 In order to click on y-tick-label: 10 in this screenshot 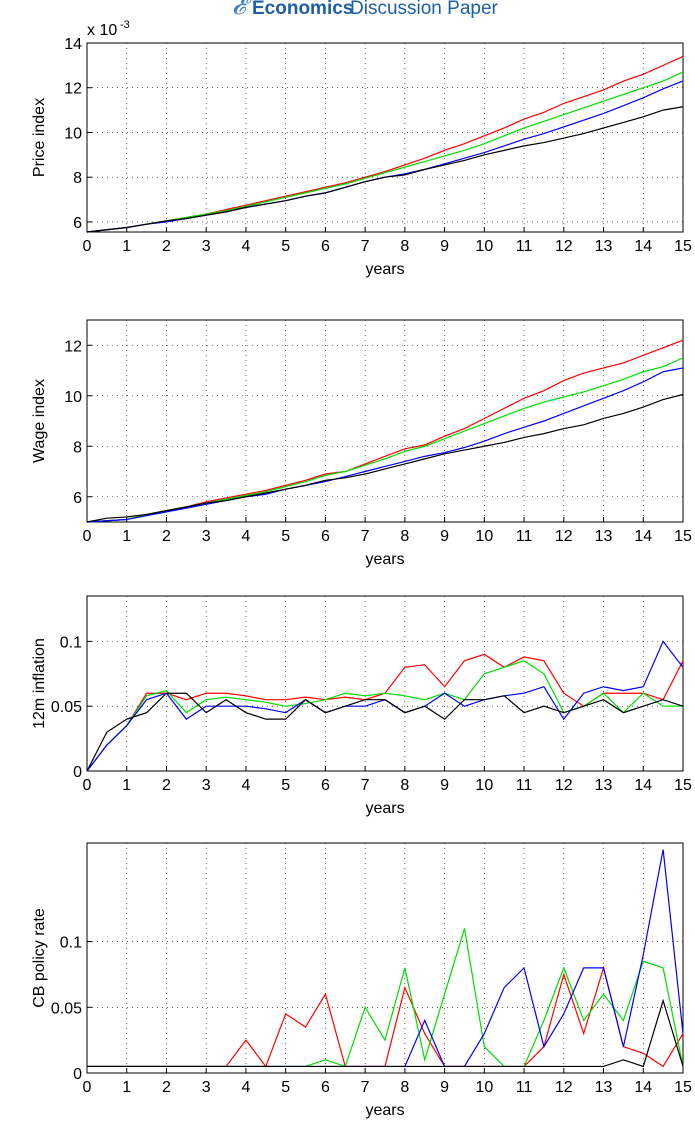, I will do `click(73, 133)`.